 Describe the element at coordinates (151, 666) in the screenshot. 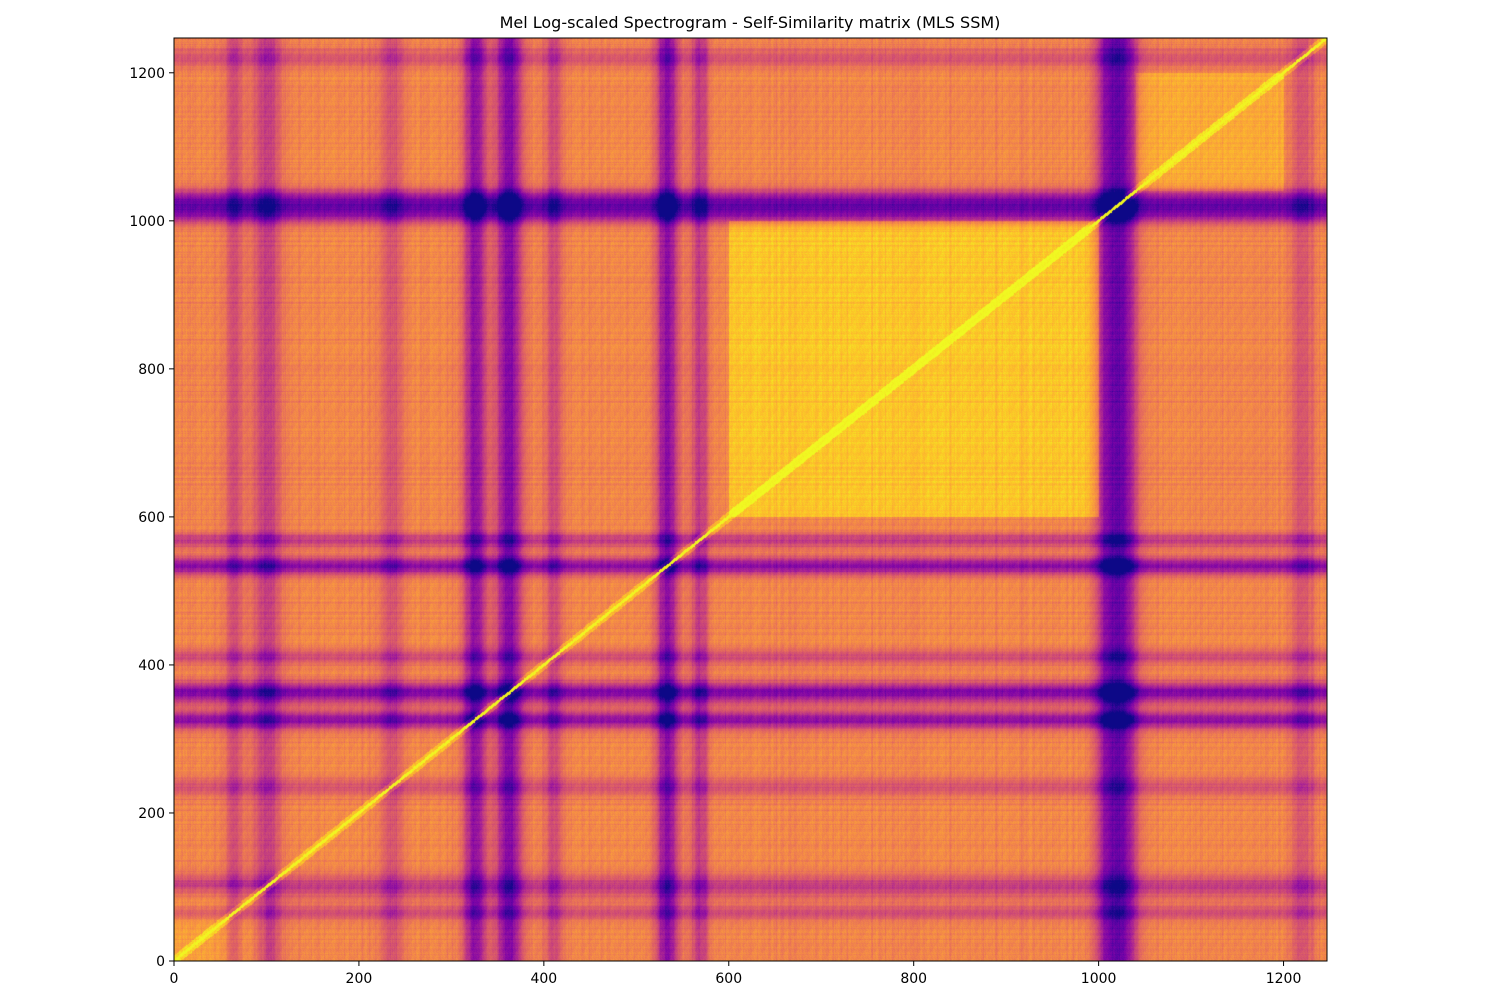

I see `y-tick-label: 400` at that location.